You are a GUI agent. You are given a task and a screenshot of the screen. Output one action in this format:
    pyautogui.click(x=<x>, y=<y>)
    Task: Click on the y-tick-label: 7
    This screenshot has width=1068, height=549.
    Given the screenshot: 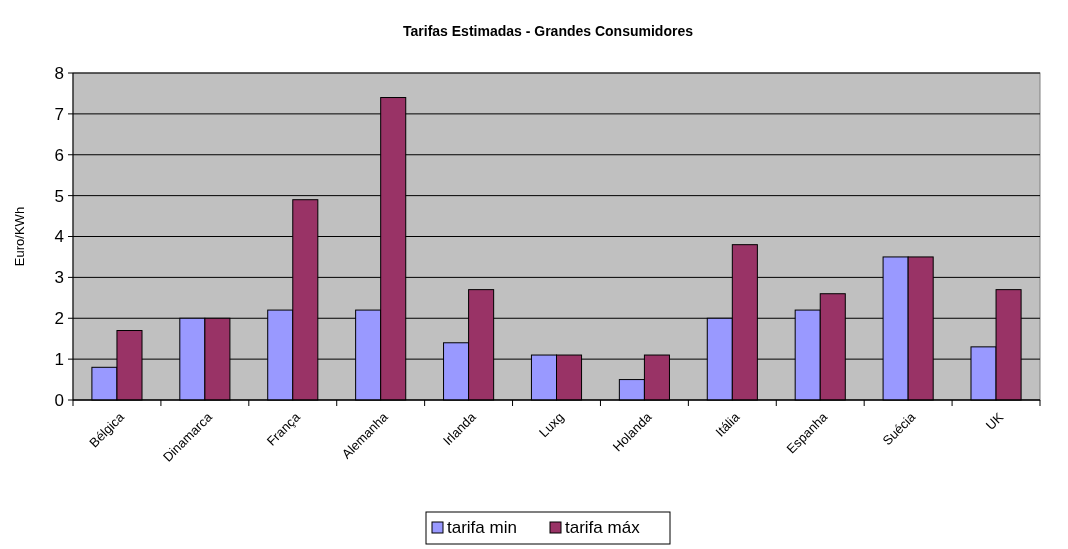 What is the action you would take?
    pyautogui.click(x=59, y=114)
    